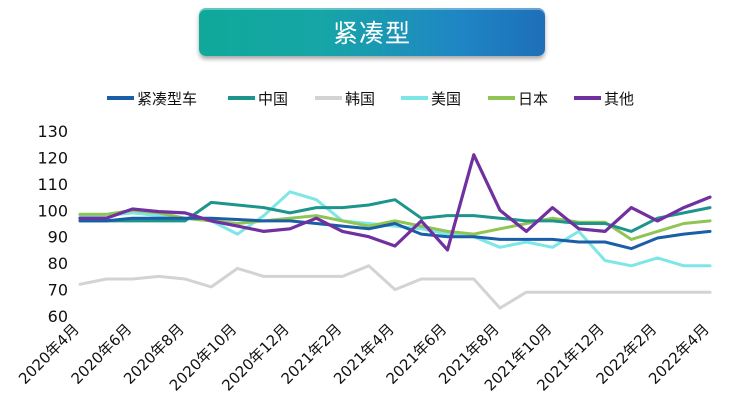  Describe the element at coordinates (446, 99) in the screenshot. I see `legend-label: 美国` at that location.